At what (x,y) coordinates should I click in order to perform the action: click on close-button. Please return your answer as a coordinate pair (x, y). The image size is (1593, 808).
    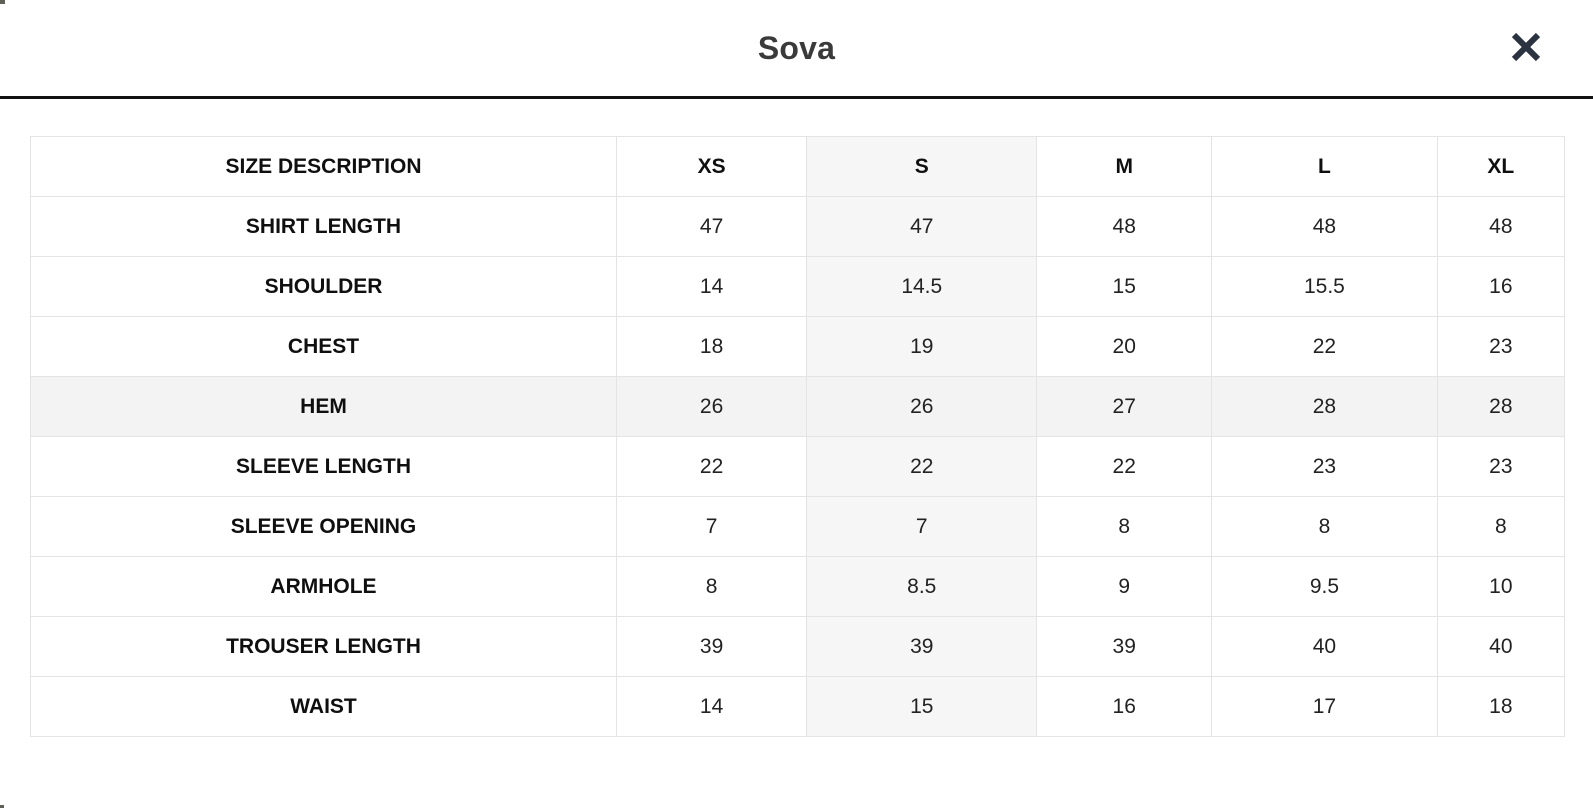
    Looking at the image, I should click on (1526, 47).